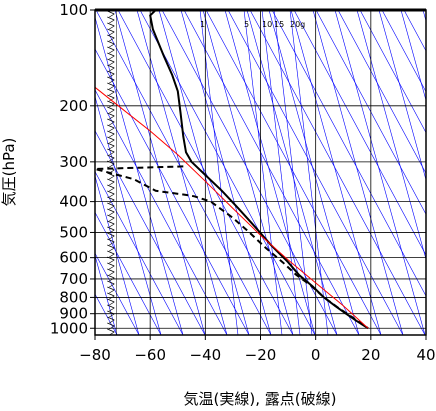  Describe the element at coordinates (73, 258) in the screenshot. I see `y-tick-label: 600` at that location.